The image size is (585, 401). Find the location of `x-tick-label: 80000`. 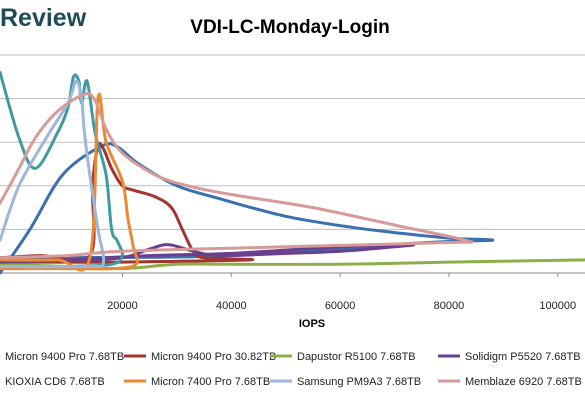

x-tick-label: 80000 is located at coordinates (449, 306).